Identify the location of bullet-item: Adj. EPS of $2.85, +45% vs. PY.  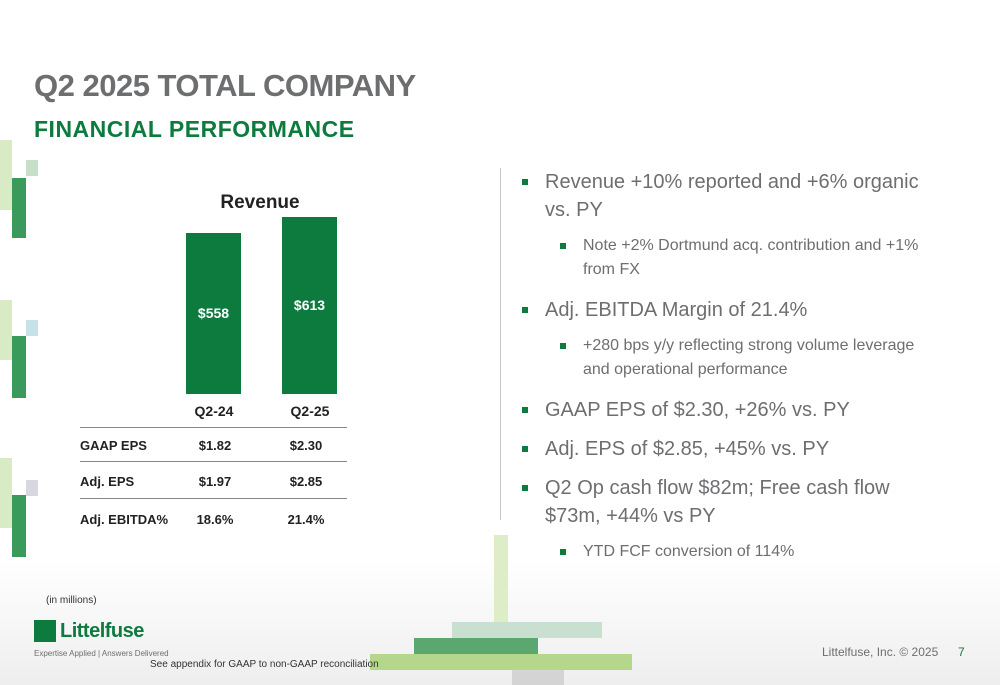
(720, 449).